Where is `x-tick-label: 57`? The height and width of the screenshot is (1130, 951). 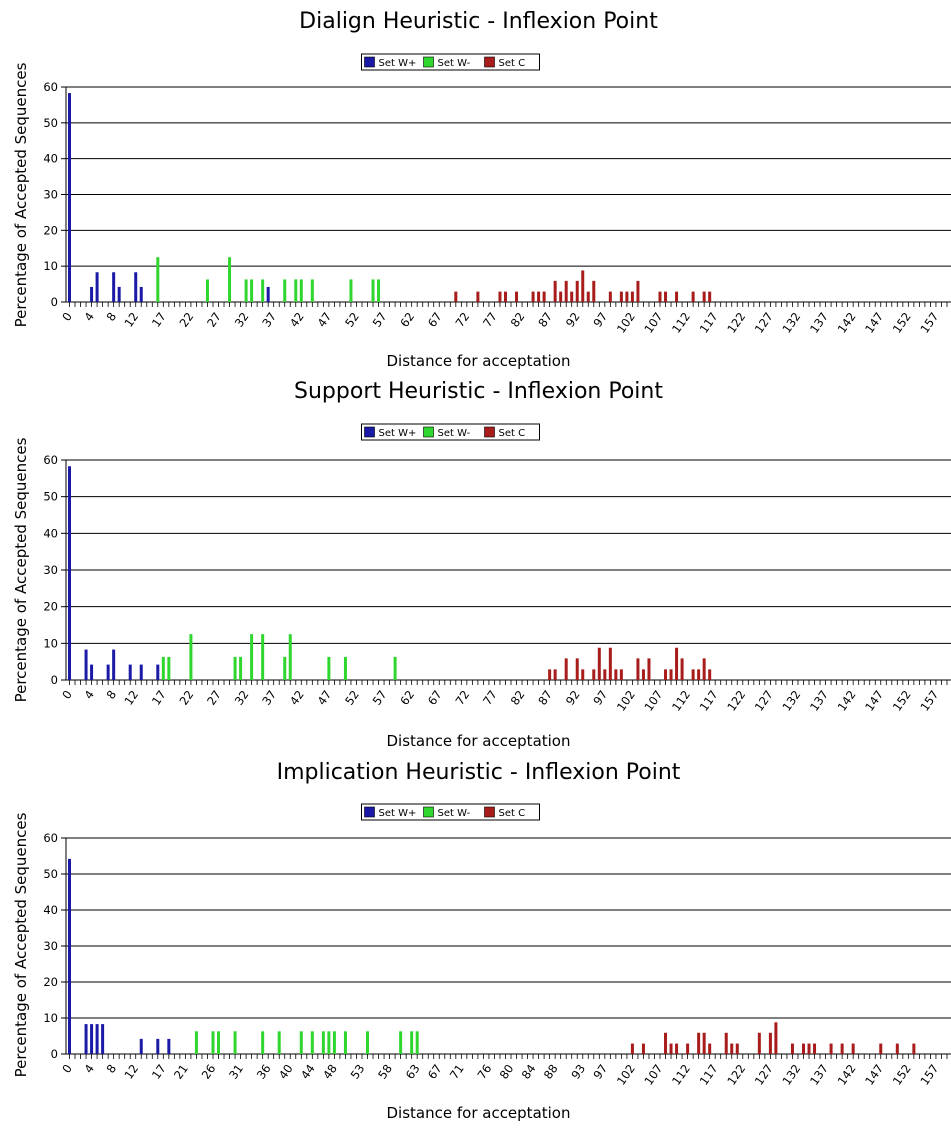
x-tick-label: 57 is located at coordinates (380, 320).